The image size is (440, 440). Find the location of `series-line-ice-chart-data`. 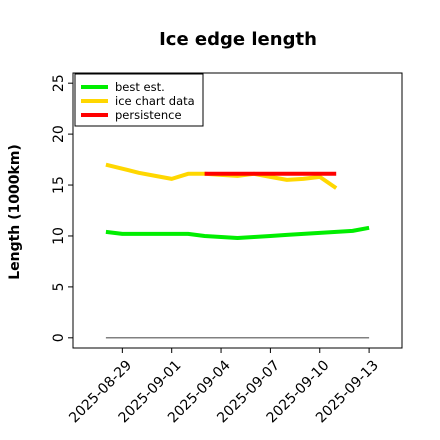

series-line-ice-chart-data is located at coordinates (221, 176).